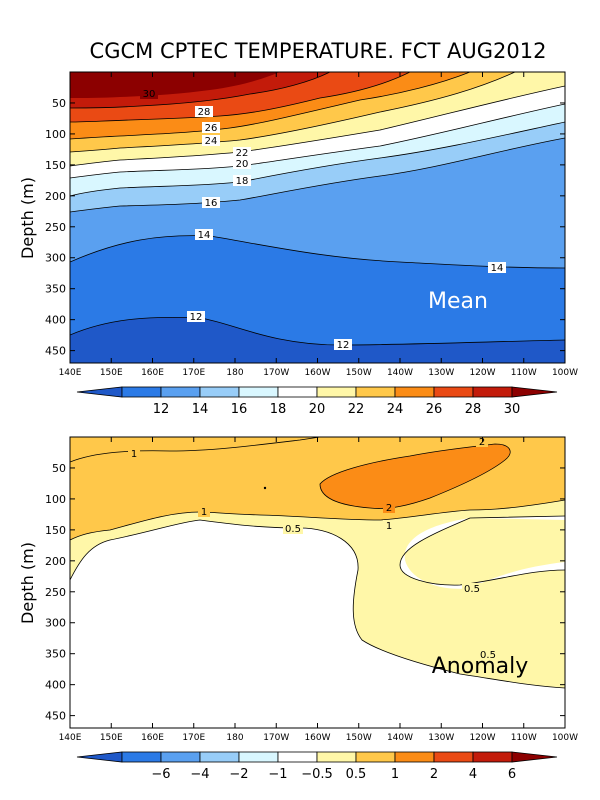 The width and height of the screenshot is (600, 800). I want to click on fill-32-plus, so click(175, 85).